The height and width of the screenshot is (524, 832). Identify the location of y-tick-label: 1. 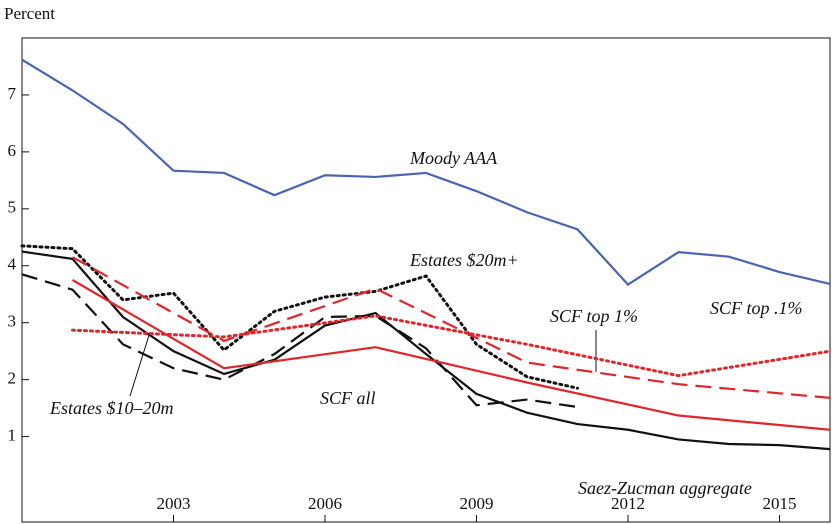
(12, 434).